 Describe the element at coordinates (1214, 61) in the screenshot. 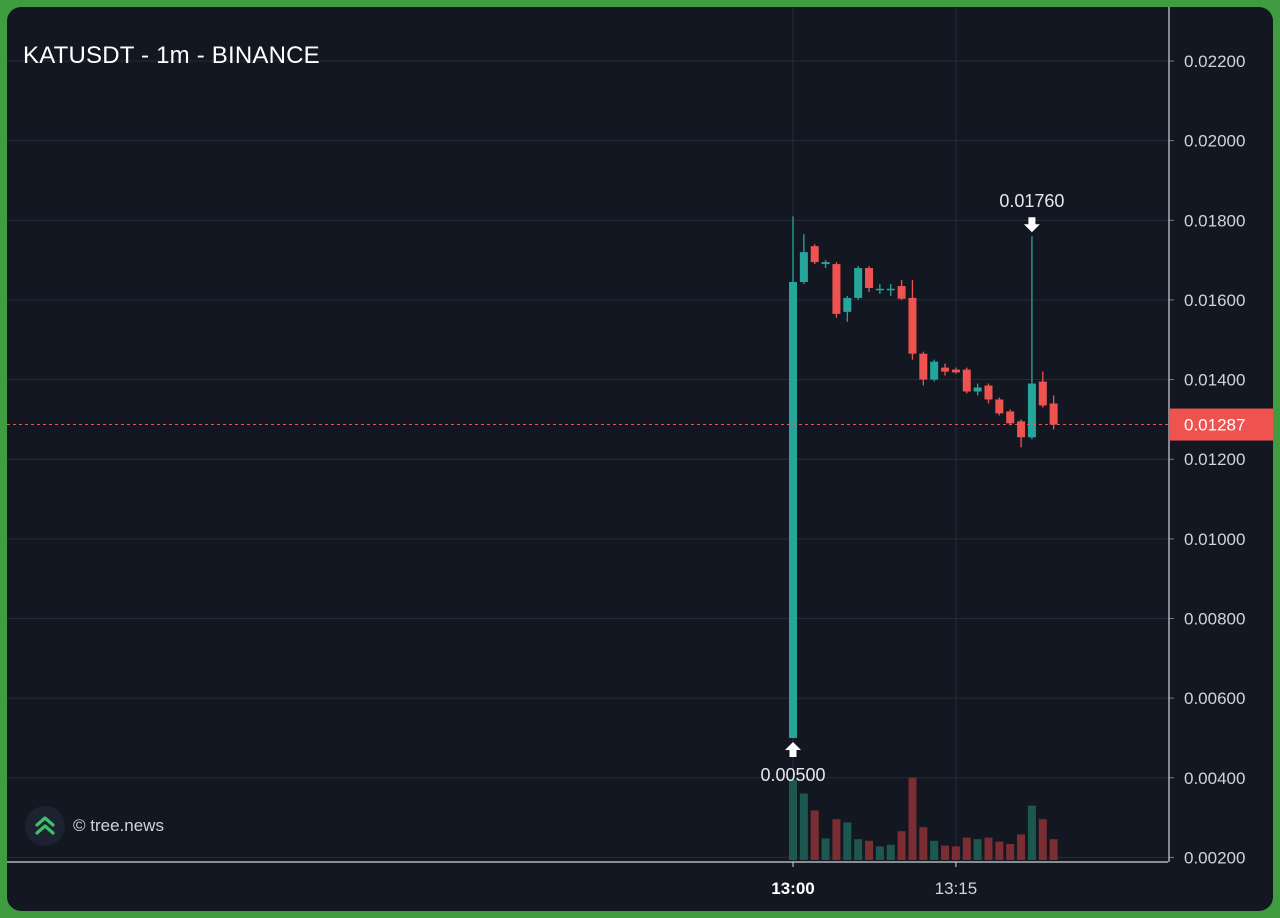

I see `y-tick-label: 0.02200` at that location.